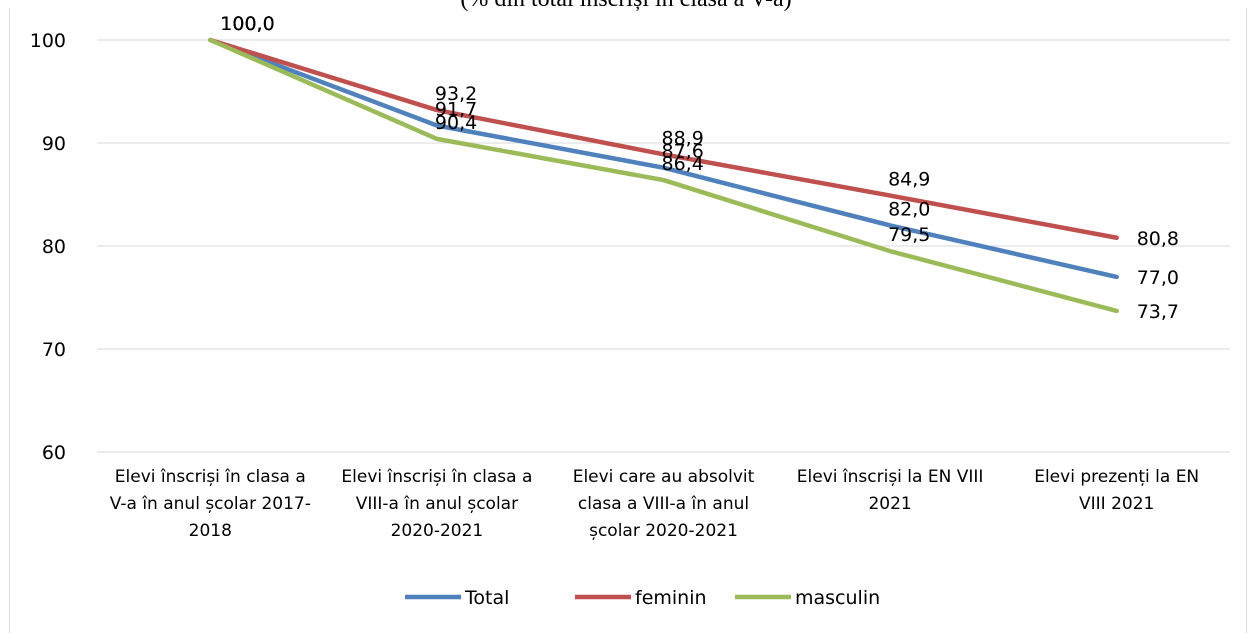 The width and height of the screenshot is (1252, 633). I want to click on chart-title: (% din total înscriși în clasa a V-a), so click(626, 6).